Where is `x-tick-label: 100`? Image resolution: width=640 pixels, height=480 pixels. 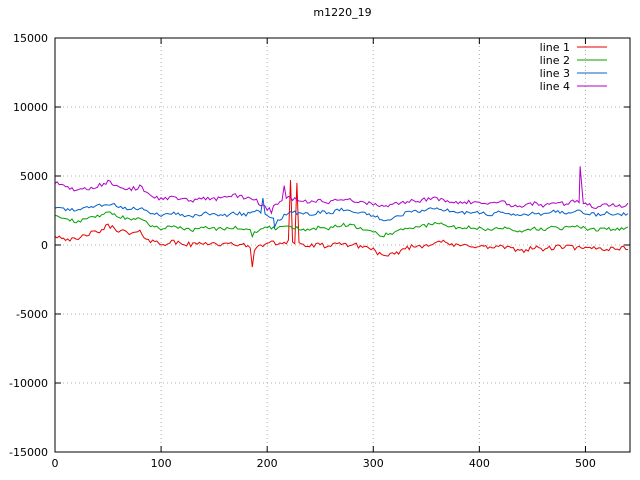
x-tick-label: 100 is located at coordinates (161, 463).